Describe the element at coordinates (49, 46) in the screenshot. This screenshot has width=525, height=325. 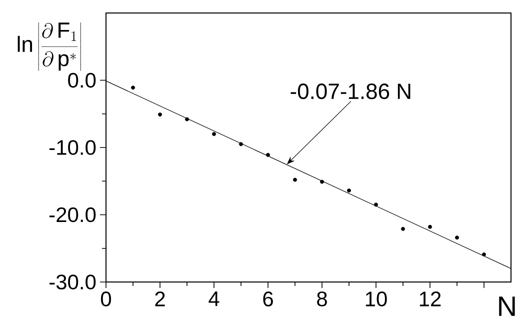
I see `y-axis-title: $\mathsf{ln}\left|\frac{\partial\,\mathsf{F}_1}{\partial\,\mathsf{p}^*}\right|$` at that location.